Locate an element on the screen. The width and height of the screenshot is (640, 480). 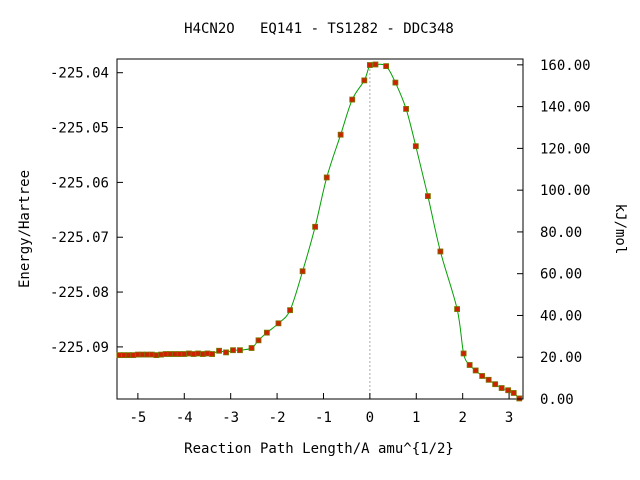
x-tick-label: -2 is located at coordinates (277, 418).